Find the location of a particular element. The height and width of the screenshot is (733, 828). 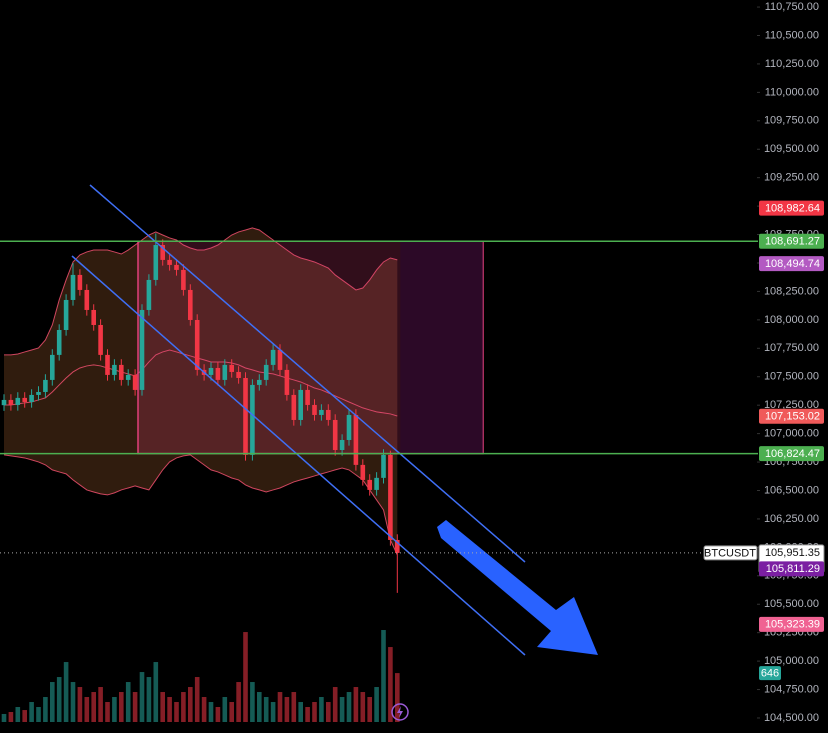

volume-layer is located at coordinates (200, 676).